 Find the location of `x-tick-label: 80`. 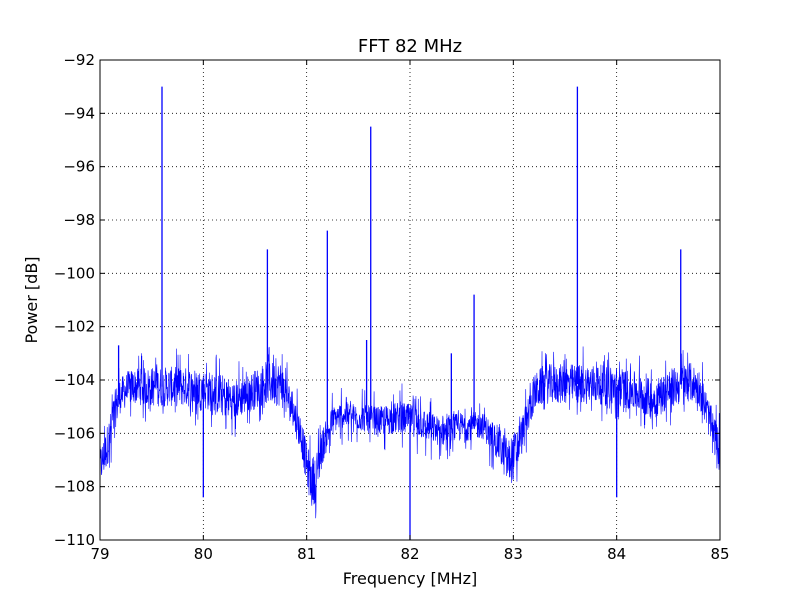

x-tick-label: 80 is located at coordinates (203, 554).